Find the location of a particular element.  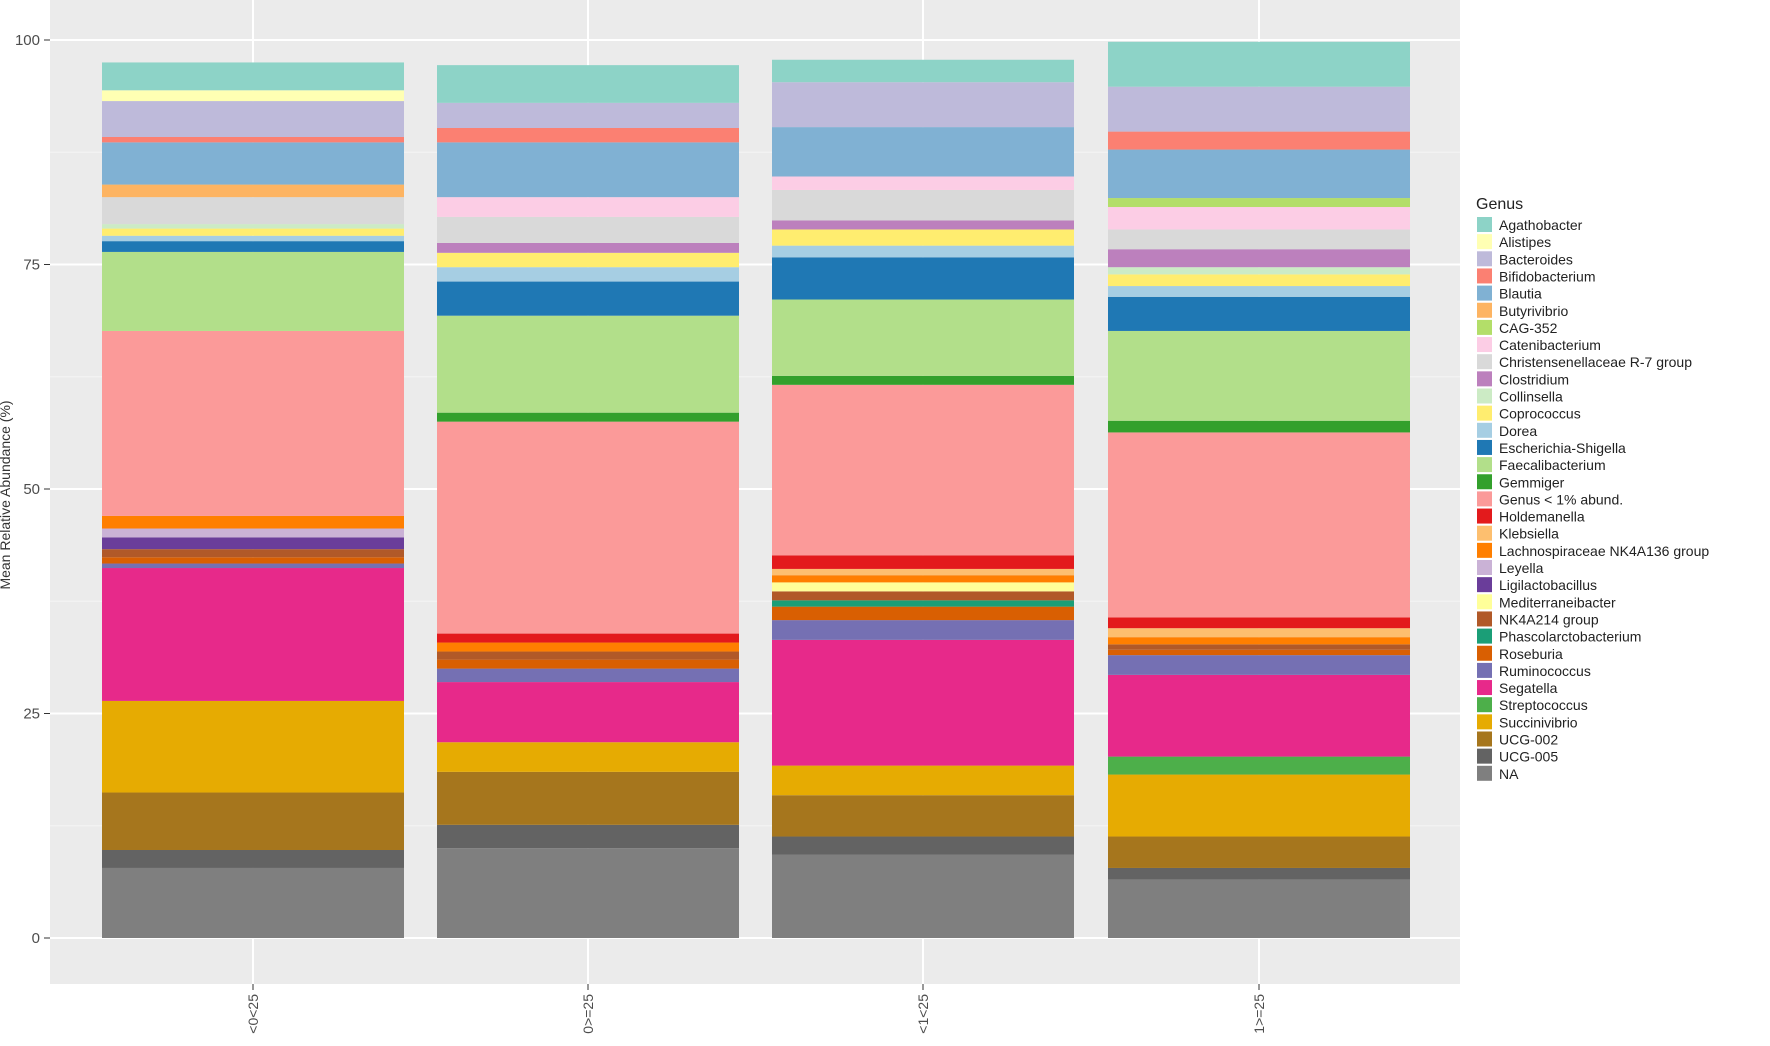

legend-item: Holdemanella is located at coordinates (1531, 516).